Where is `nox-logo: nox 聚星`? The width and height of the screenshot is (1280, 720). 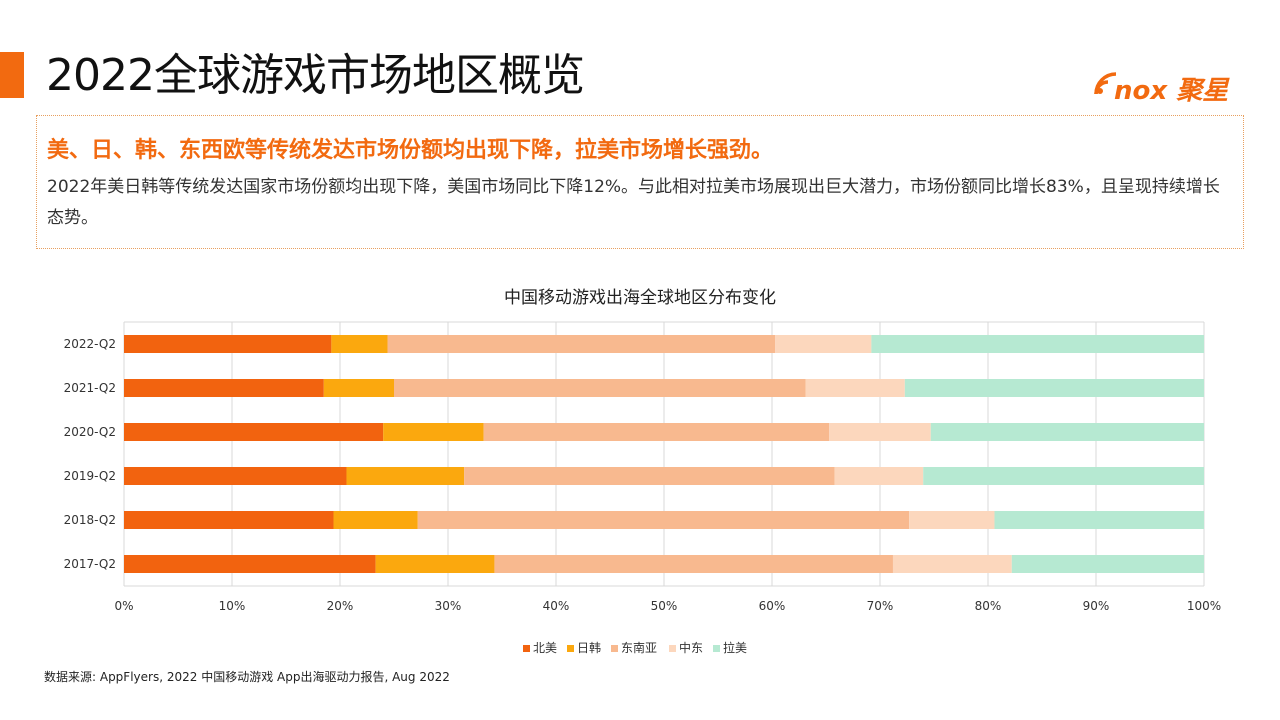 nox-logo: nox 聚星 is located at coordinates (1167, 84).